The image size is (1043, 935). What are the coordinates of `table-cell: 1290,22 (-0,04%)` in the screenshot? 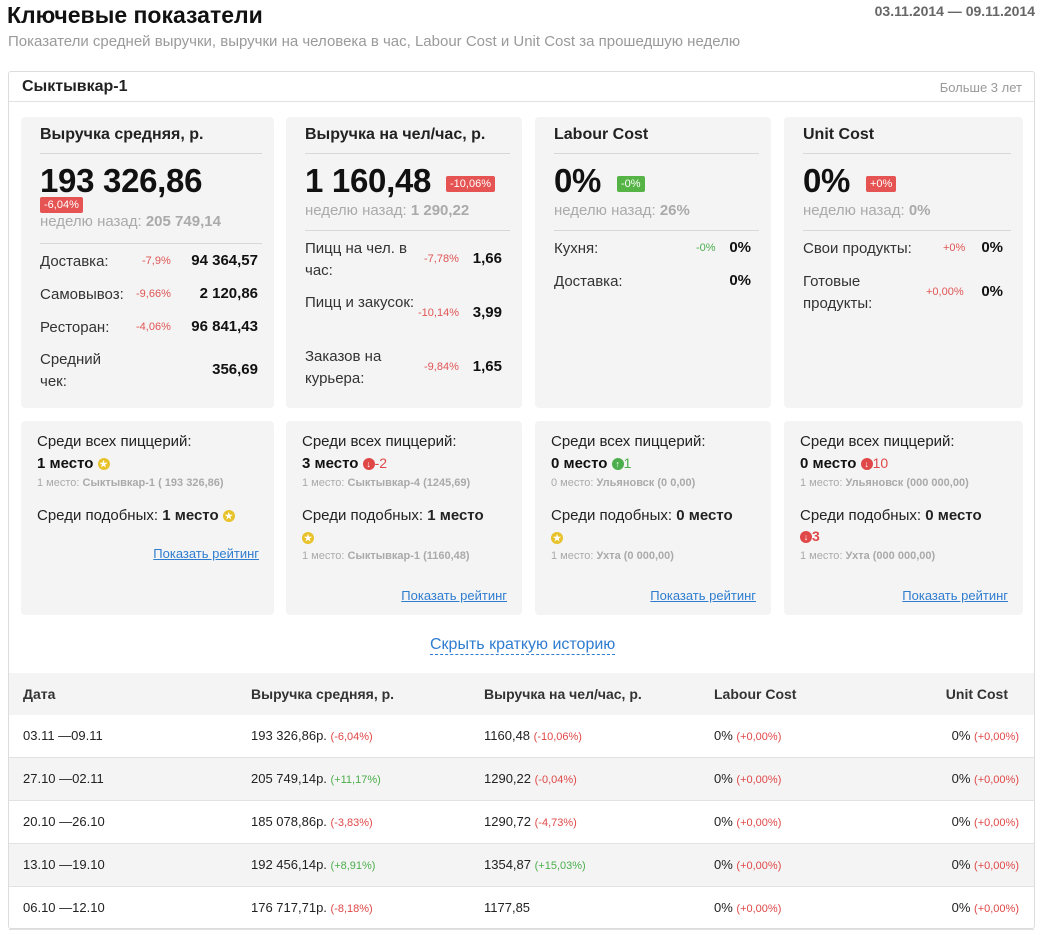 It's located at (530, 778).